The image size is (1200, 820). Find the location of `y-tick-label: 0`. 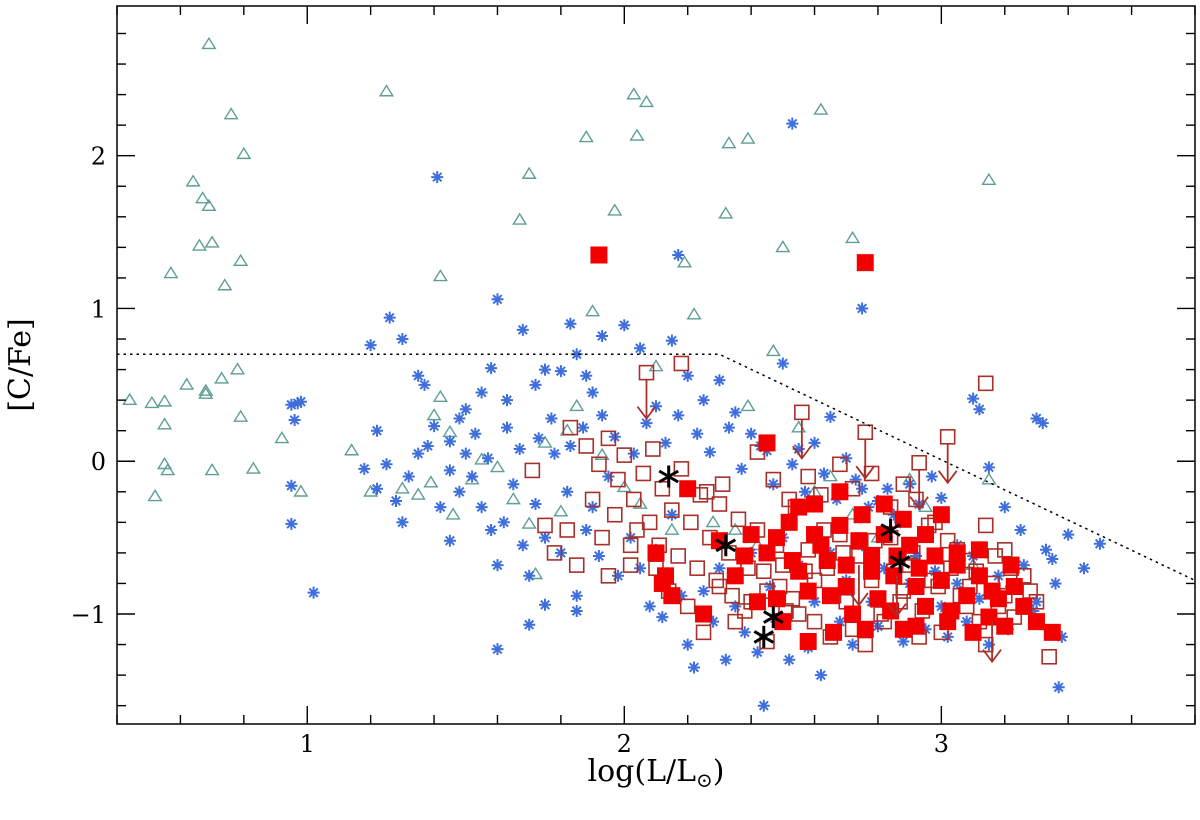

y-tick-label: 0 is located at coordinates (98, 462).